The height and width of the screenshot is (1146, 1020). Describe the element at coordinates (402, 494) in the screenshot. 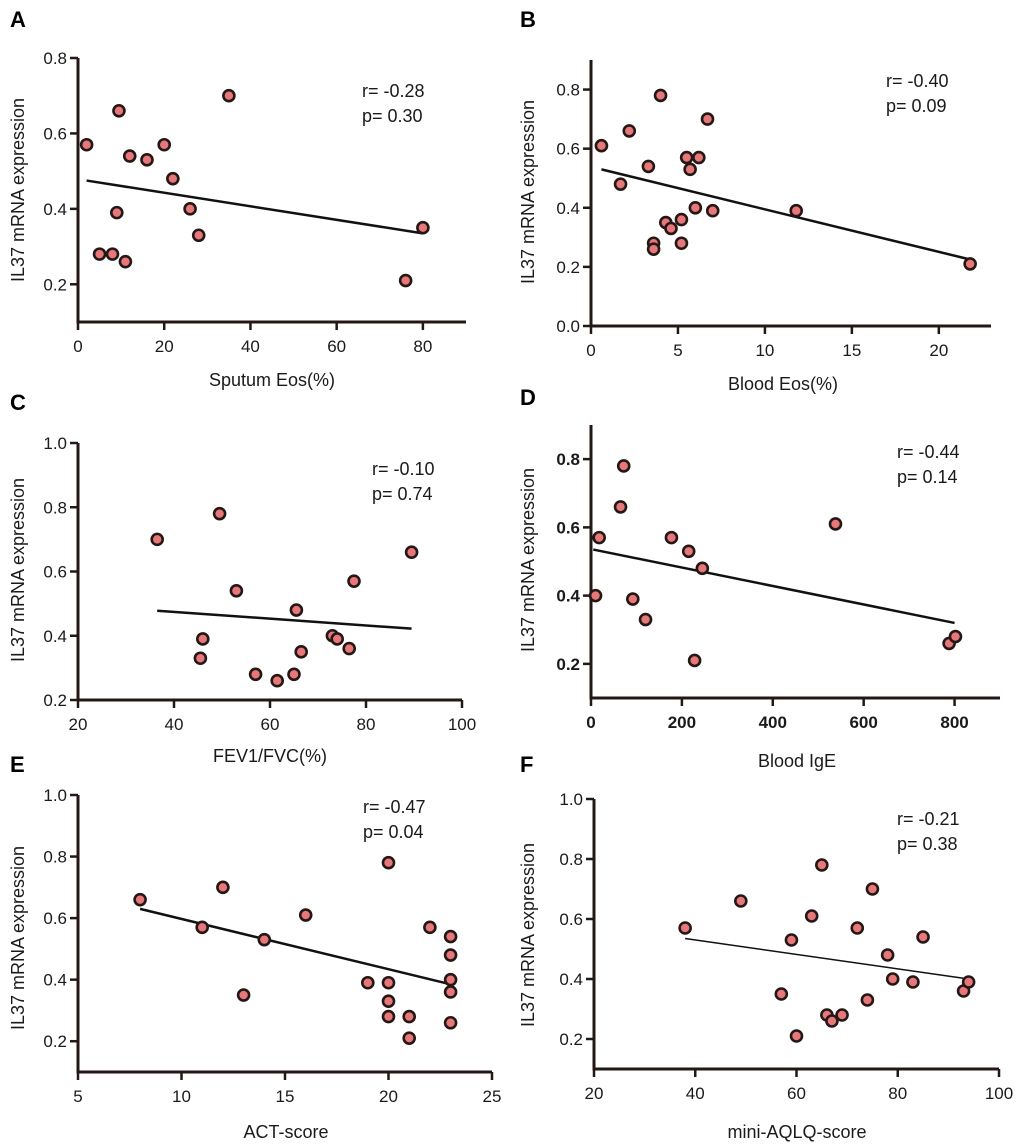

I see `p-value: p= 0.74` at that location.